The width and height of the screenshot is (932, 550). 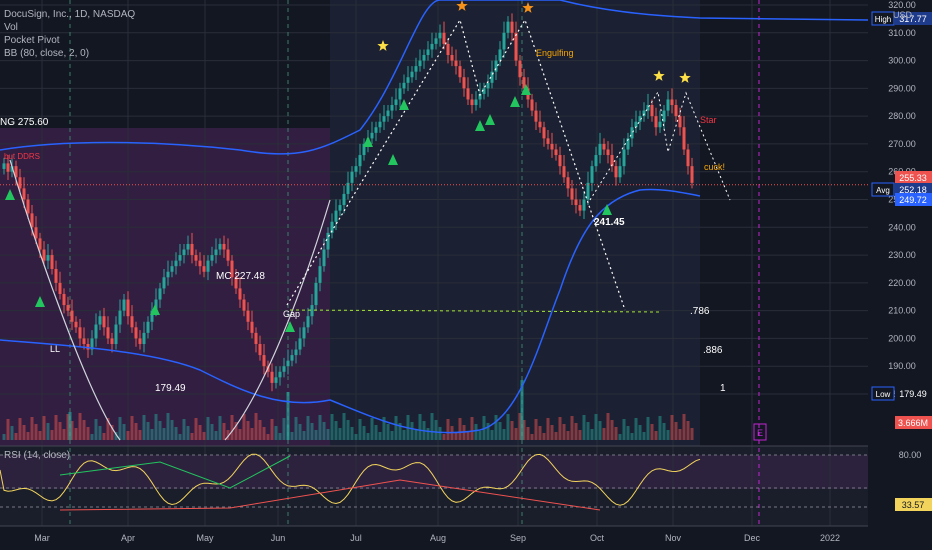 I want to click on fib-886: .886, so click(x=713, y=350).